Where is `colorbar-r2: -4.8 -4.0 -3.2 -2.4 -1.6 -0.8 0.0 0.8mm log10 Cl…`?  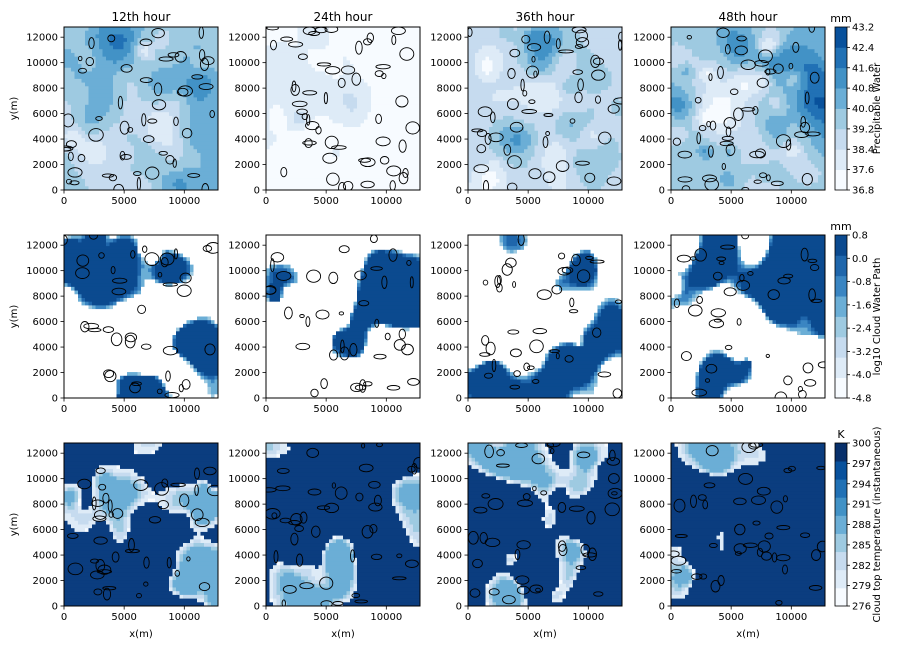
colorbar-r2: -4.8 -4.0 -3.2 -2.4 -1.6 -0.8 0.0 0.8mm log10 Cl… is located at coordinates (856, 312).